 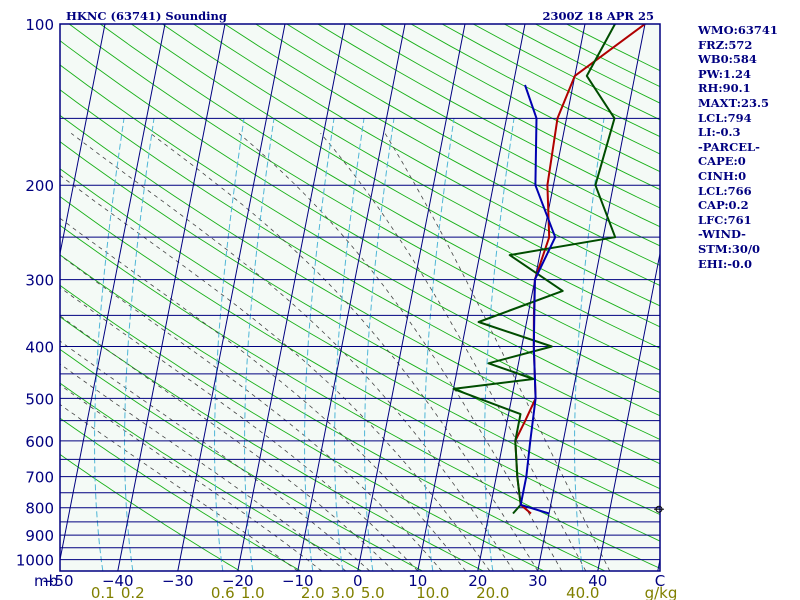 What do you see at coordinates (39, 399) in the screenshot?
I see `pressure-tick-label: 500` at bounding box center [39, 399].